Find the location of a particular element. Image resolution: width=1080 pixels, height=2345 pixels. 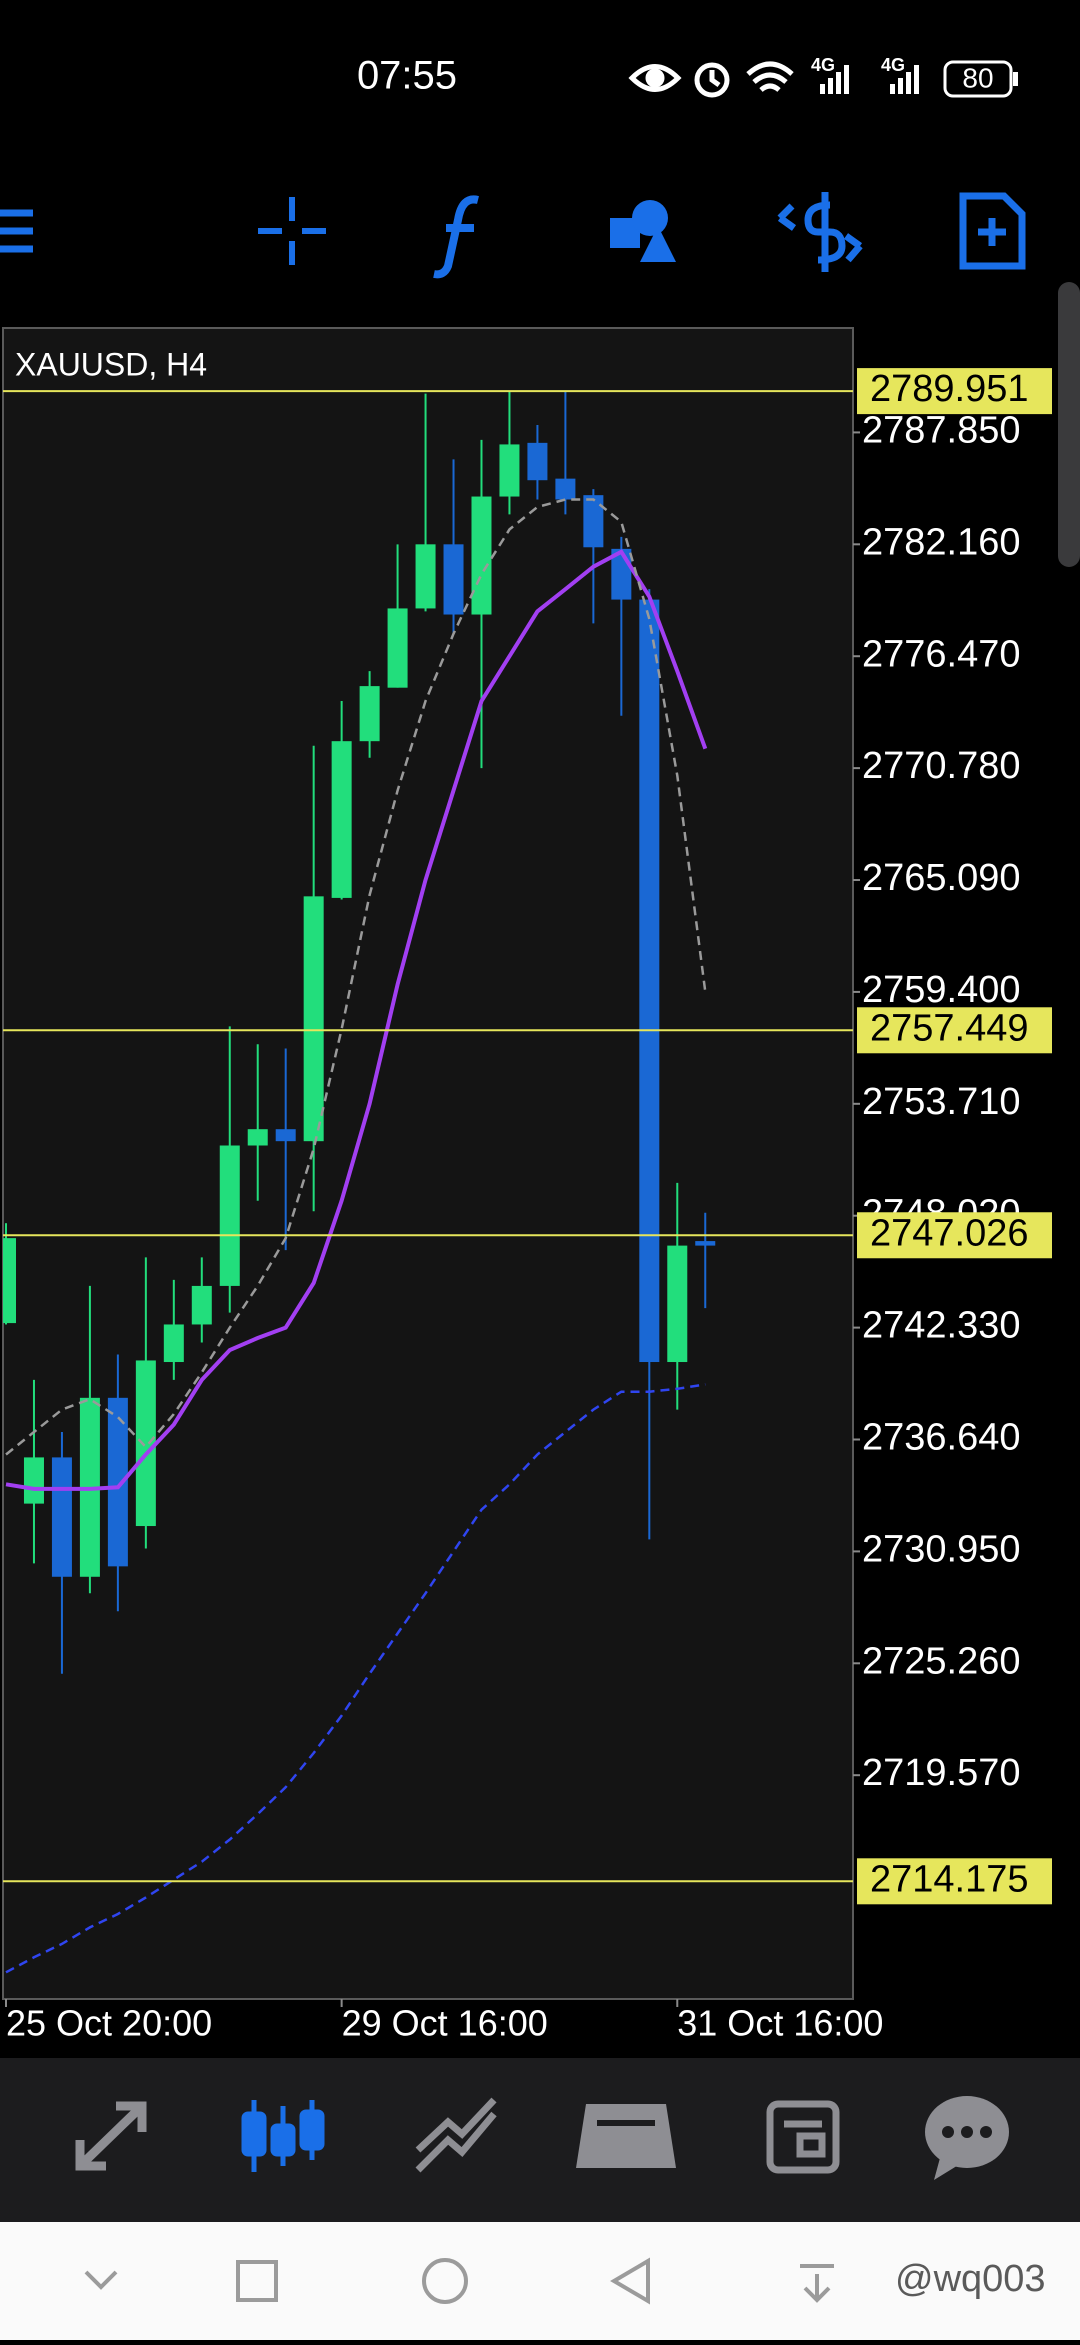

y-tick-label: 2719.570 is located at coordinates (941, 1773).